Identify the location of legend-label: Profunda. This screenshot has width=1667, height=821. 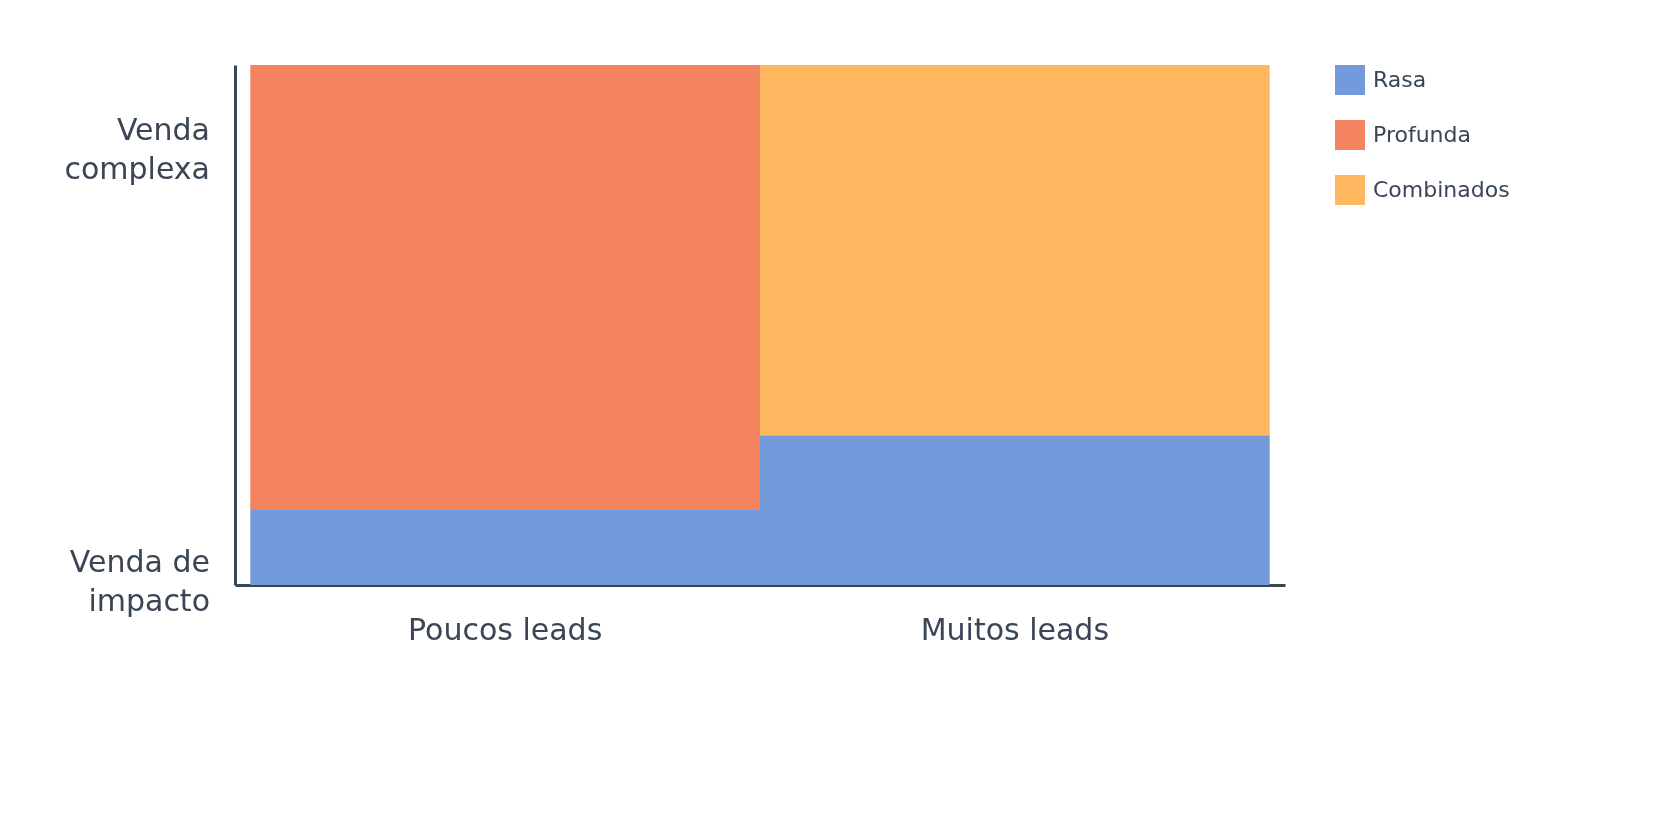
(1422, 134).